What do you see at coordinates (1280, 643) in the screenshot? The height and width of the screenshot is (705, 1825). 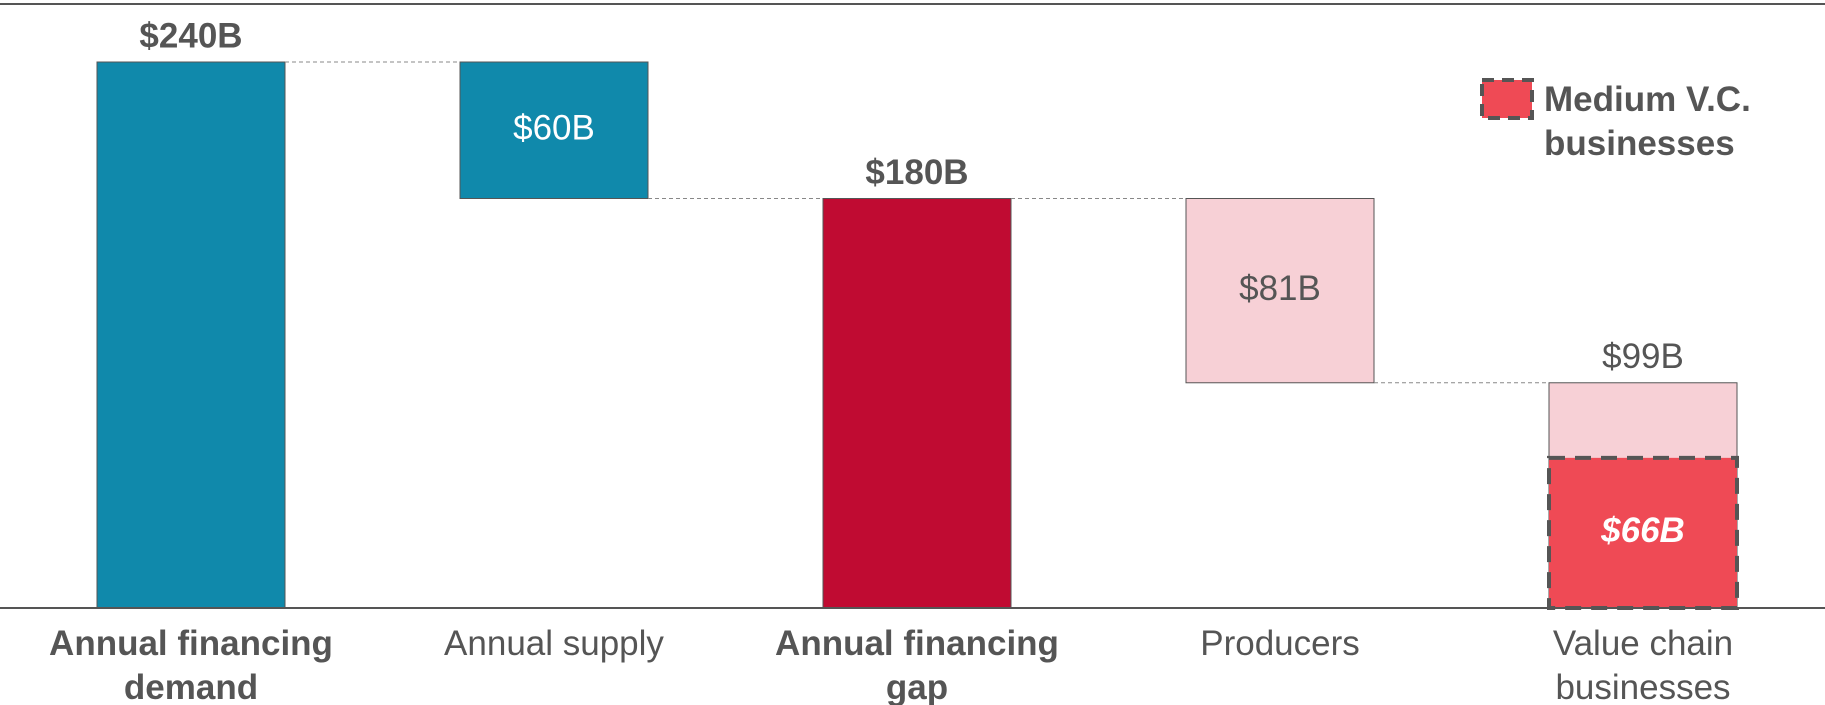 I see `x-tick-label: Producers` at bounding box center [1280, 643].